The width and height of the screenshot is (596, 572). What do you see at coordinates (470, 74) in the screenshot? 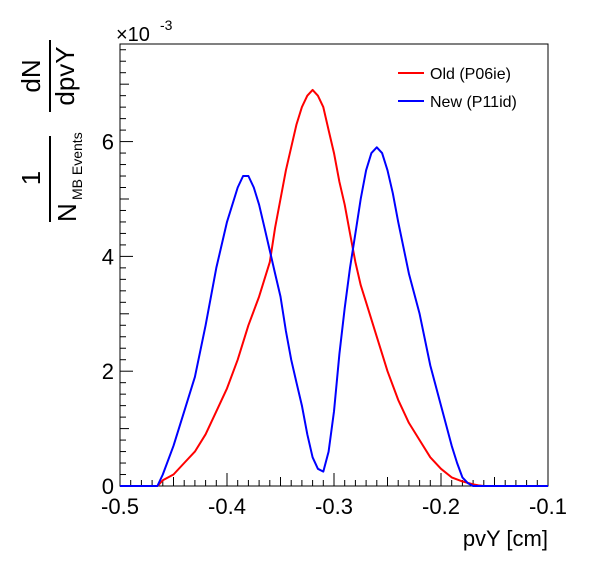
I see `legend-label-old: Old (P06ie)` at bounding box center [470, 74].